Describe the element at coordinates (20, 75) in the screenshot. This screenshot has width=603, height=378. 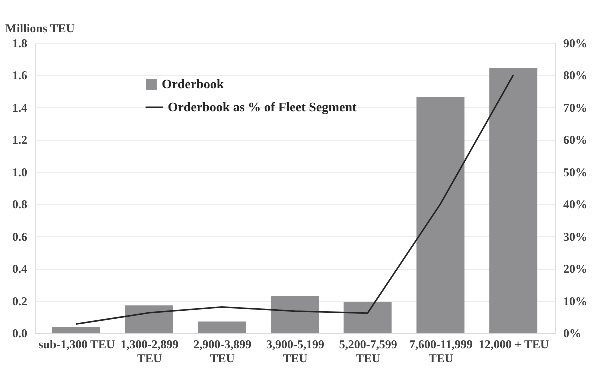
I see `y-tick-label: 1.6` at that location.